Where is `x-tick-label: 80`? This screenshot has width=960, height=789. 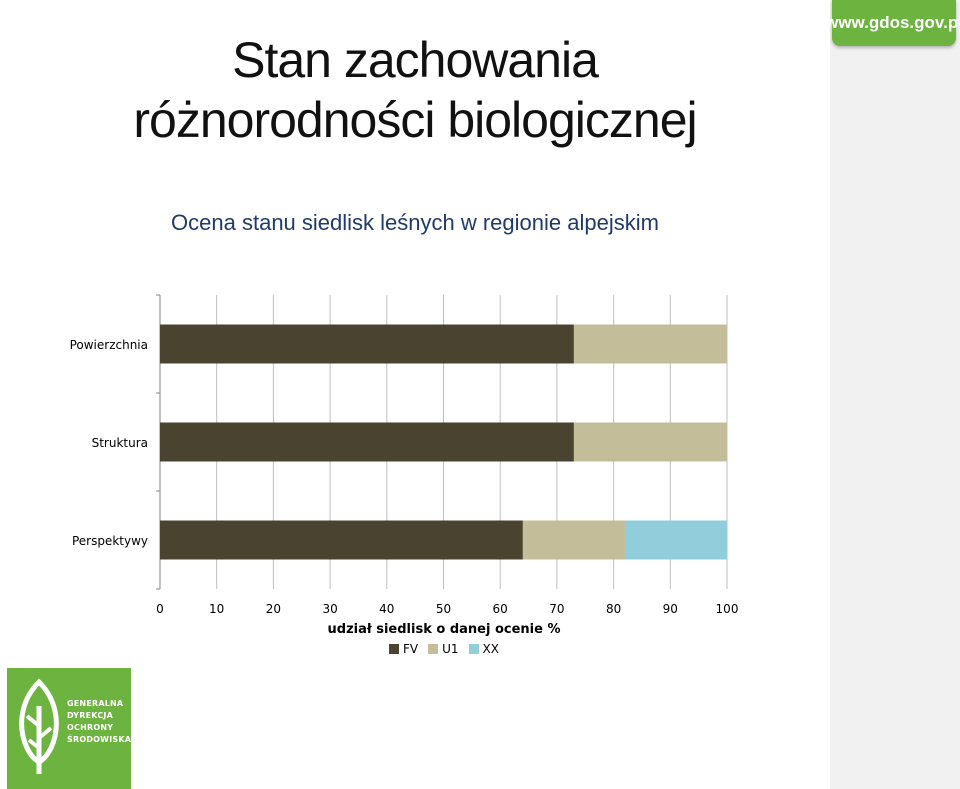 x-tick-label: 80 is located at coordinates (613, 609).